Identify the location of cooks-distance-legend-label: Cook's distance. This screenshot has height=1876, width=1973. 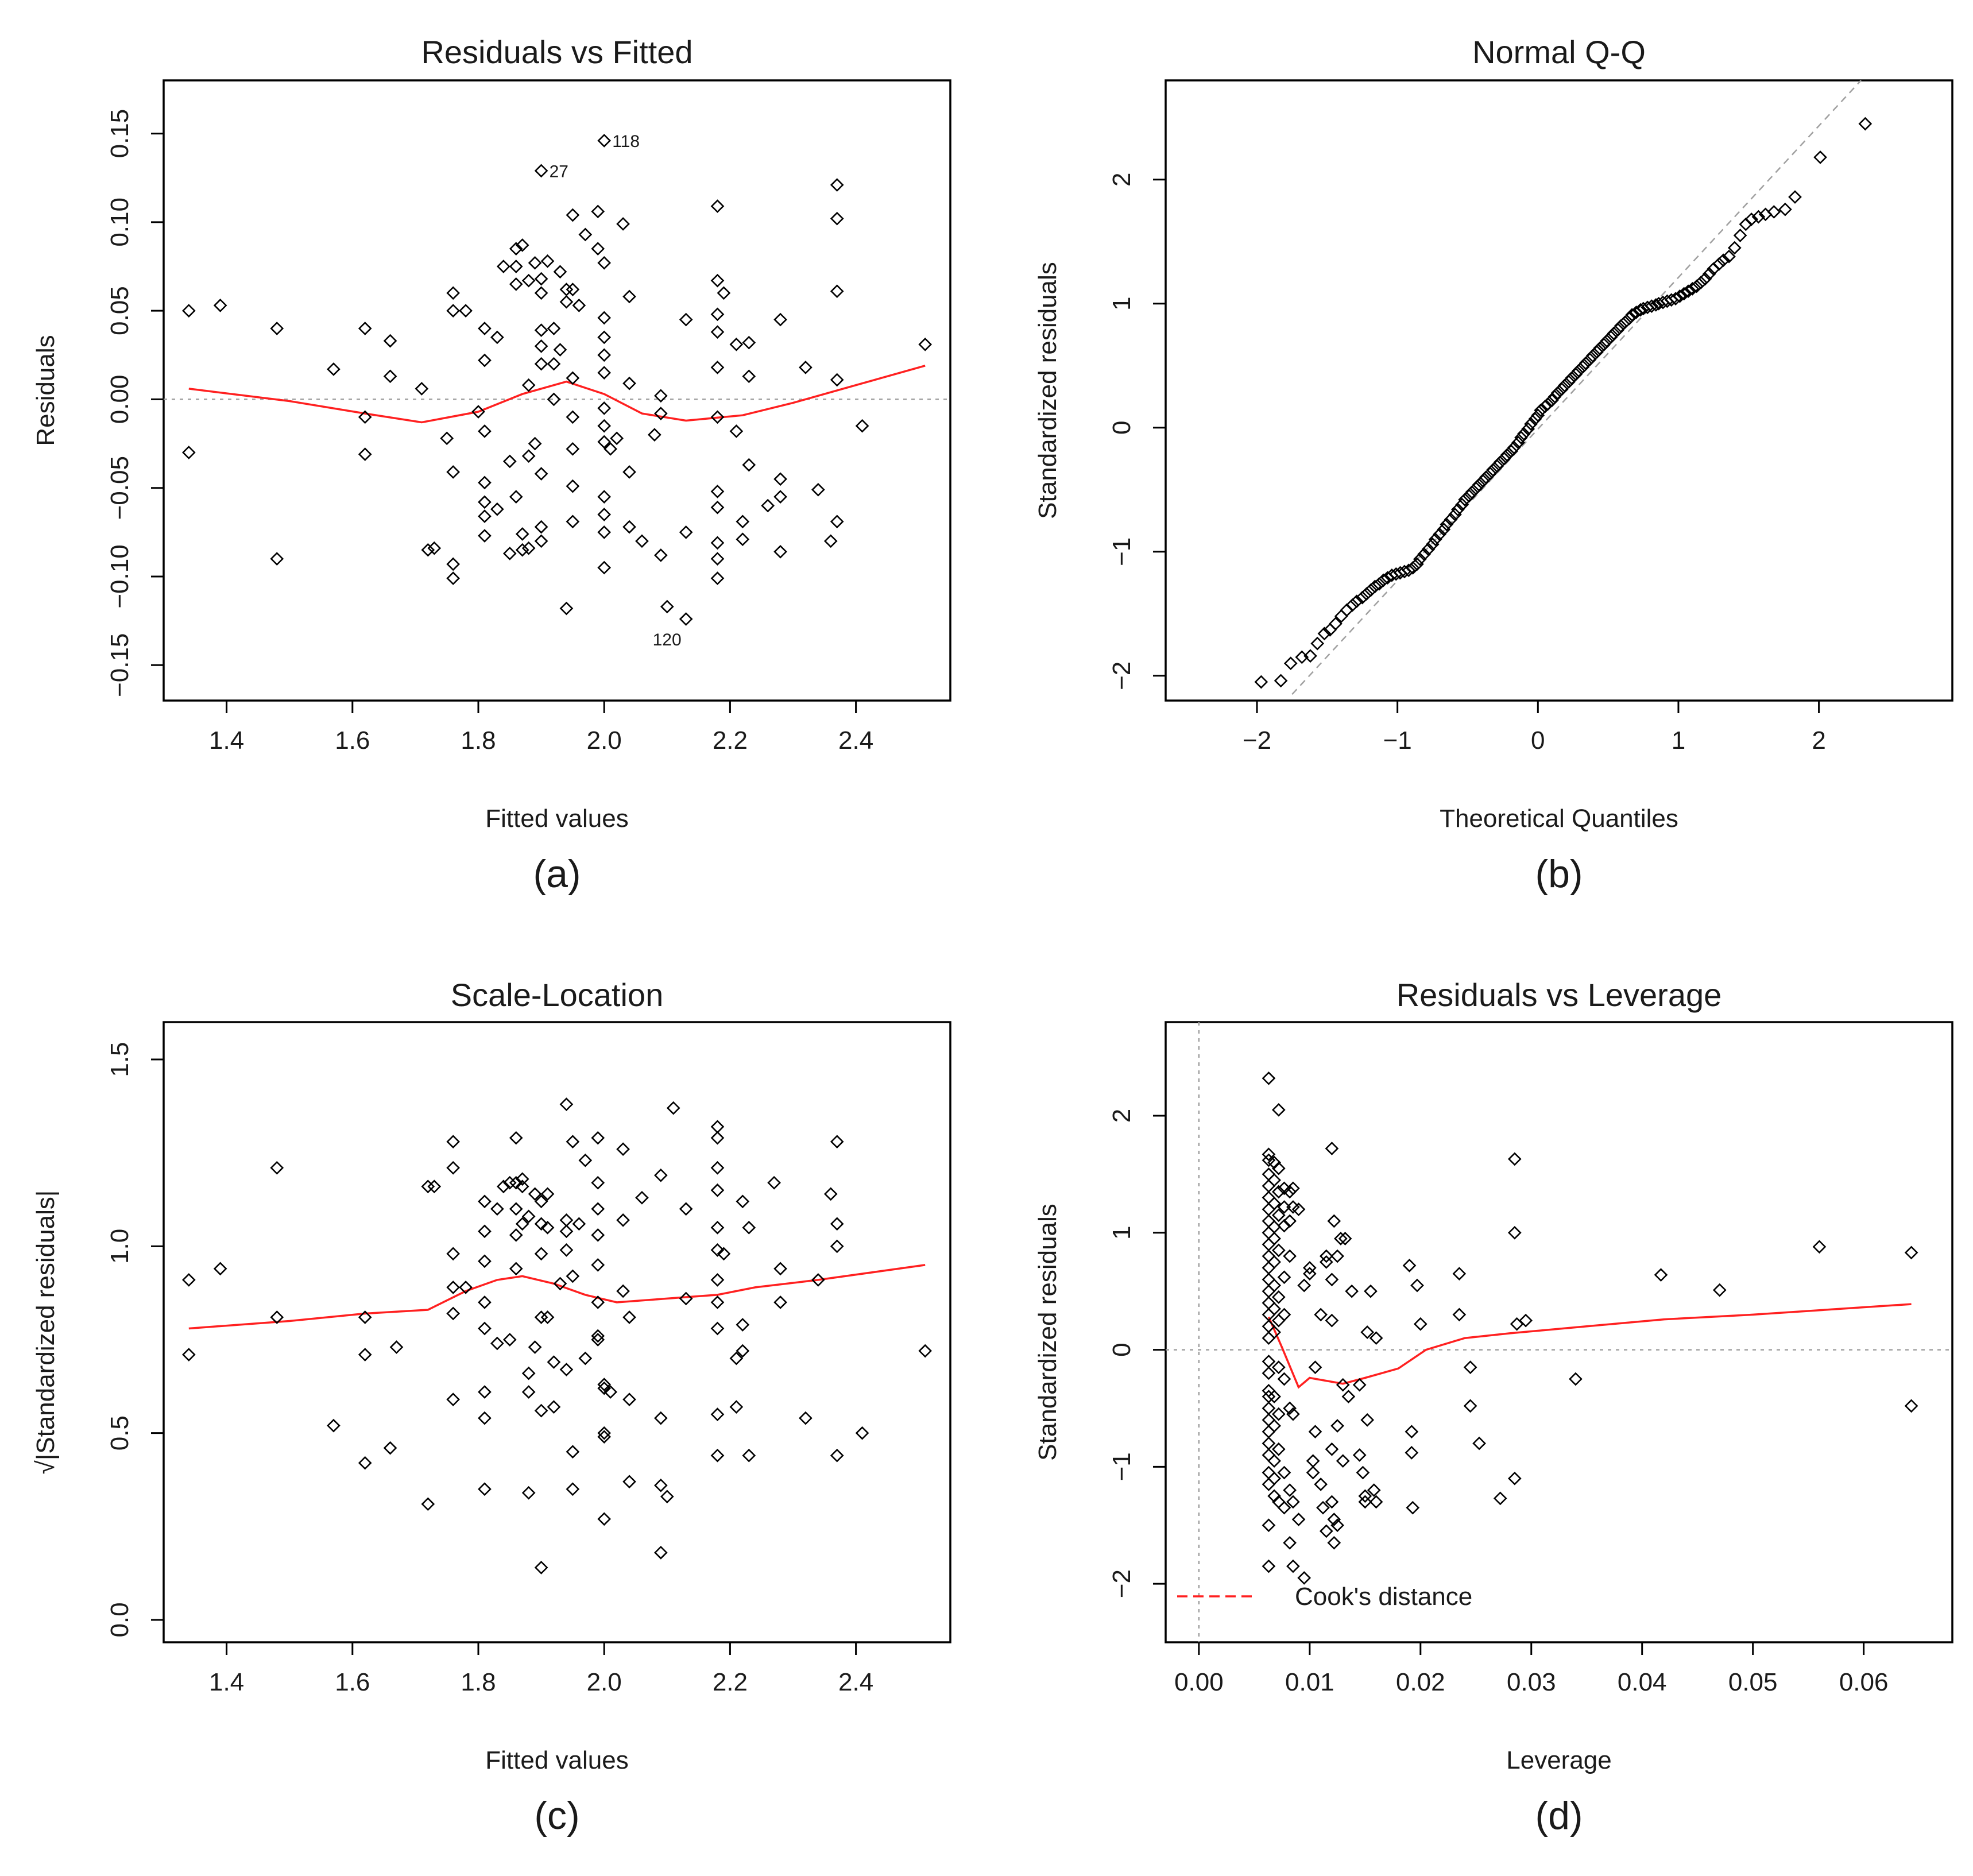
(1383, 1597).